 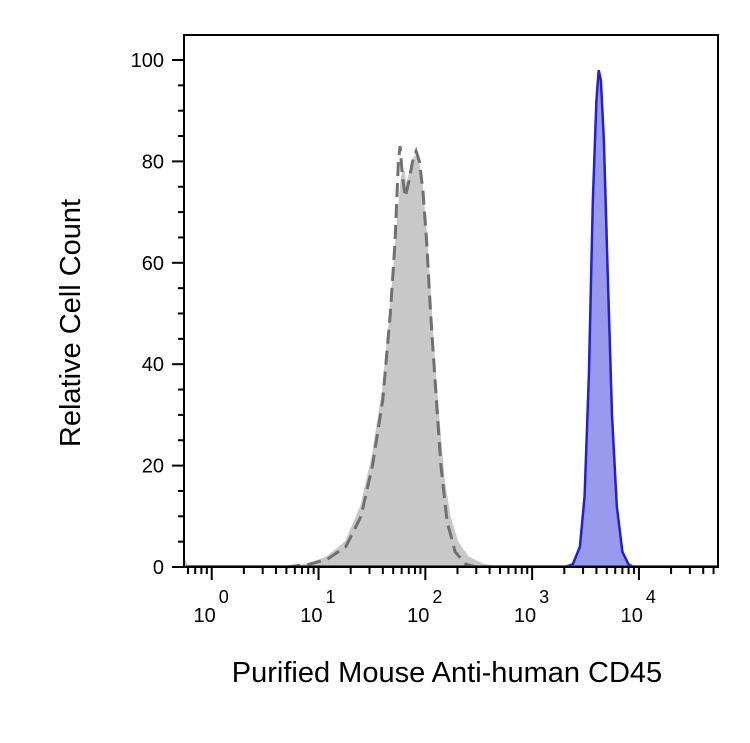 I want to click on x-tick-label-exponent: 0, so click(x=224, y=597).